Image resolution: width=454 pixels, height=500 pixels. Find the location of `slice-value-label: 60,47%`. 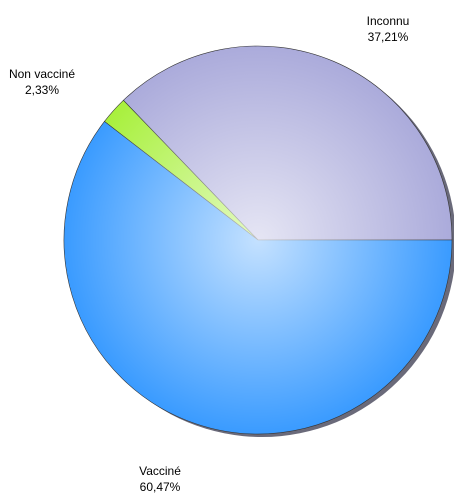

slice-value-label: 60,47% is located at coordinates (160, 487).